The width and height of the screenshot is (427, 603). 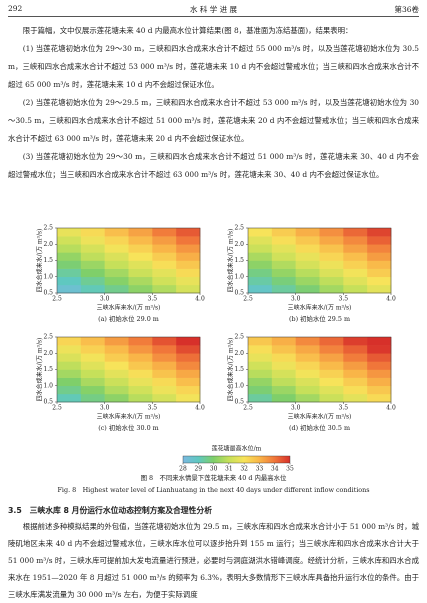 What do you see at coordinates (128, 427) in the screenshot?
I see `panel-caption: (c) 初始水位 30.0 m` at bounding box center [128, 427].